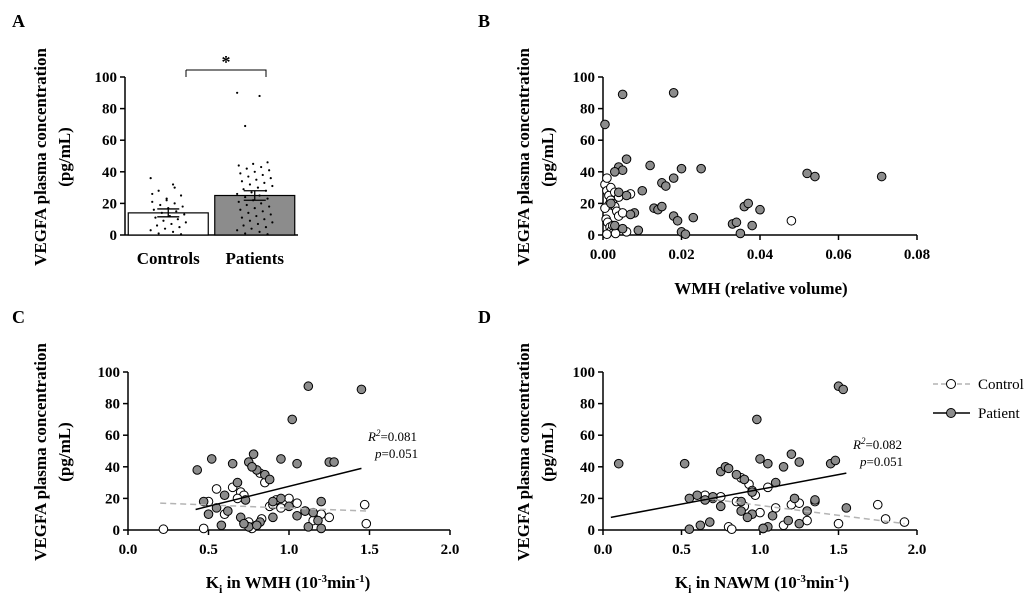 This screenshot has height=596, width=1032. I want to click on panel-c-xlabel-end: min, so click(341, 582).